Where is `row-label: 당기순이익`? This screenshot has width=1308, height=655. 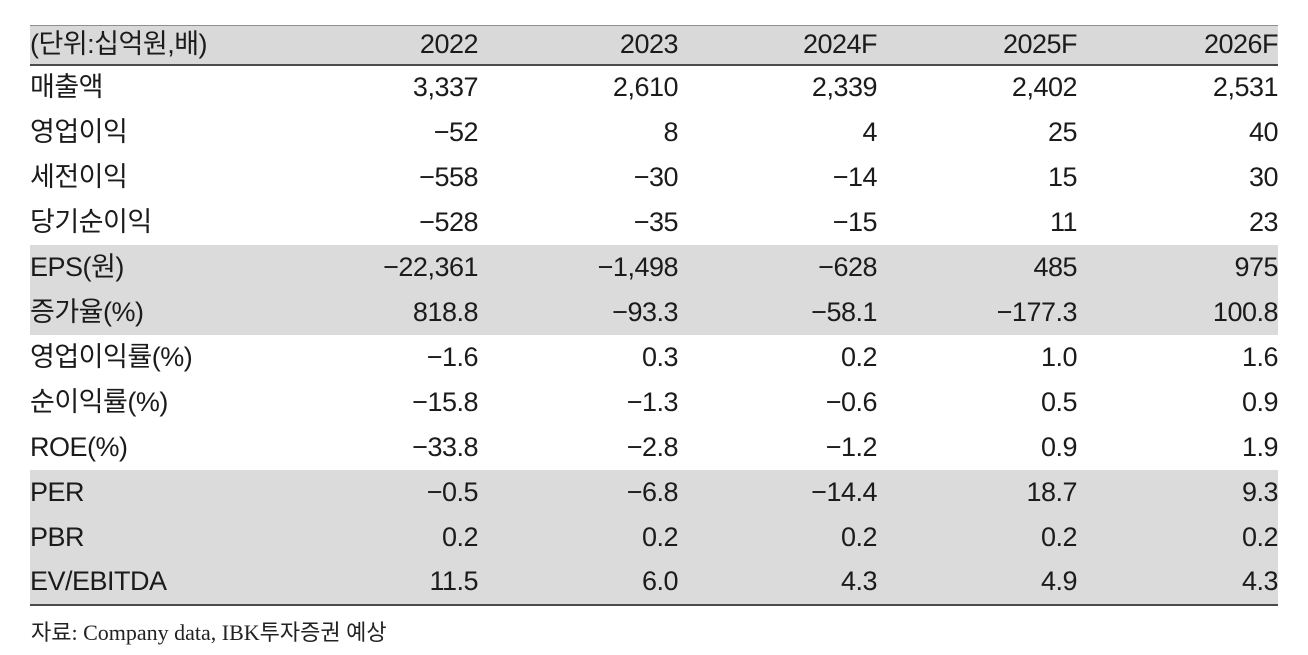 row-label: 당기순이익 is located at coordinates (91, 221).